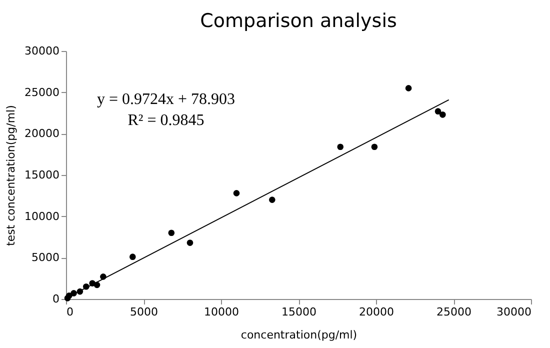 Image resolution: width=550 pixels, height=348 pixels. What do you see at coordinates (376, 312) in the screenshot?
I see `x-tick-label: 20000` at bounding box center [376, 312].